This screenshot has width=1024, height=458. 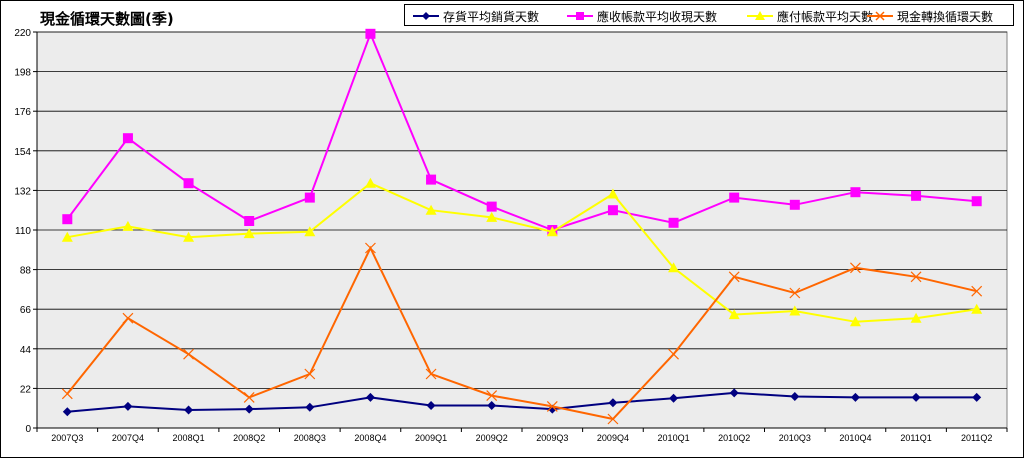 I want to click on data-point-s2-2008Q3, so click(x=310, y=231).